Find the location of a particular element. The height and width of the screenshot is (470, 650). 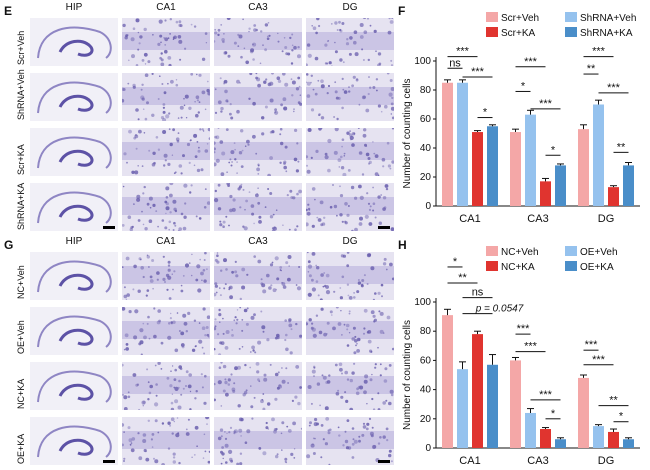

panel-label-f: F is located at coordinates (402, 11).